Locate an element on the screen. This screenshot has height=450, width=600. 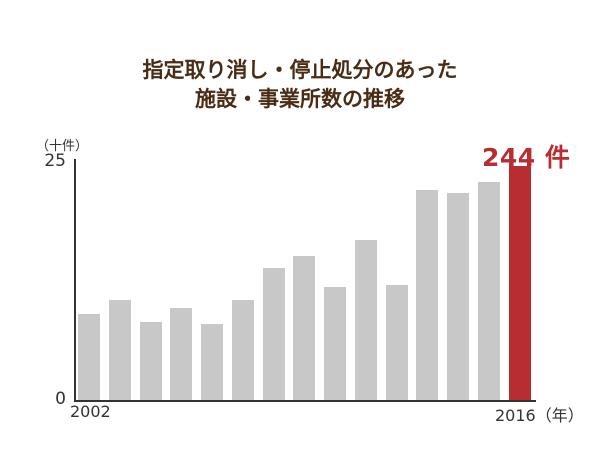
y-axis-line is located at coordinates (75, 280).